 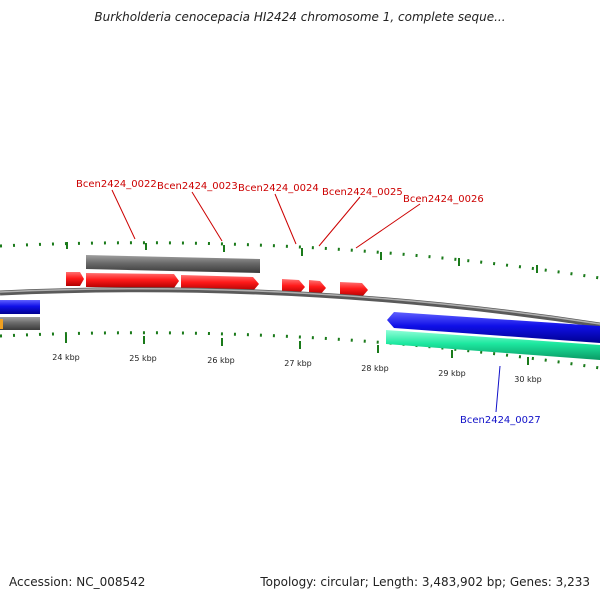 I want to click on inner-tick-dots, so click(x=300, y=350).